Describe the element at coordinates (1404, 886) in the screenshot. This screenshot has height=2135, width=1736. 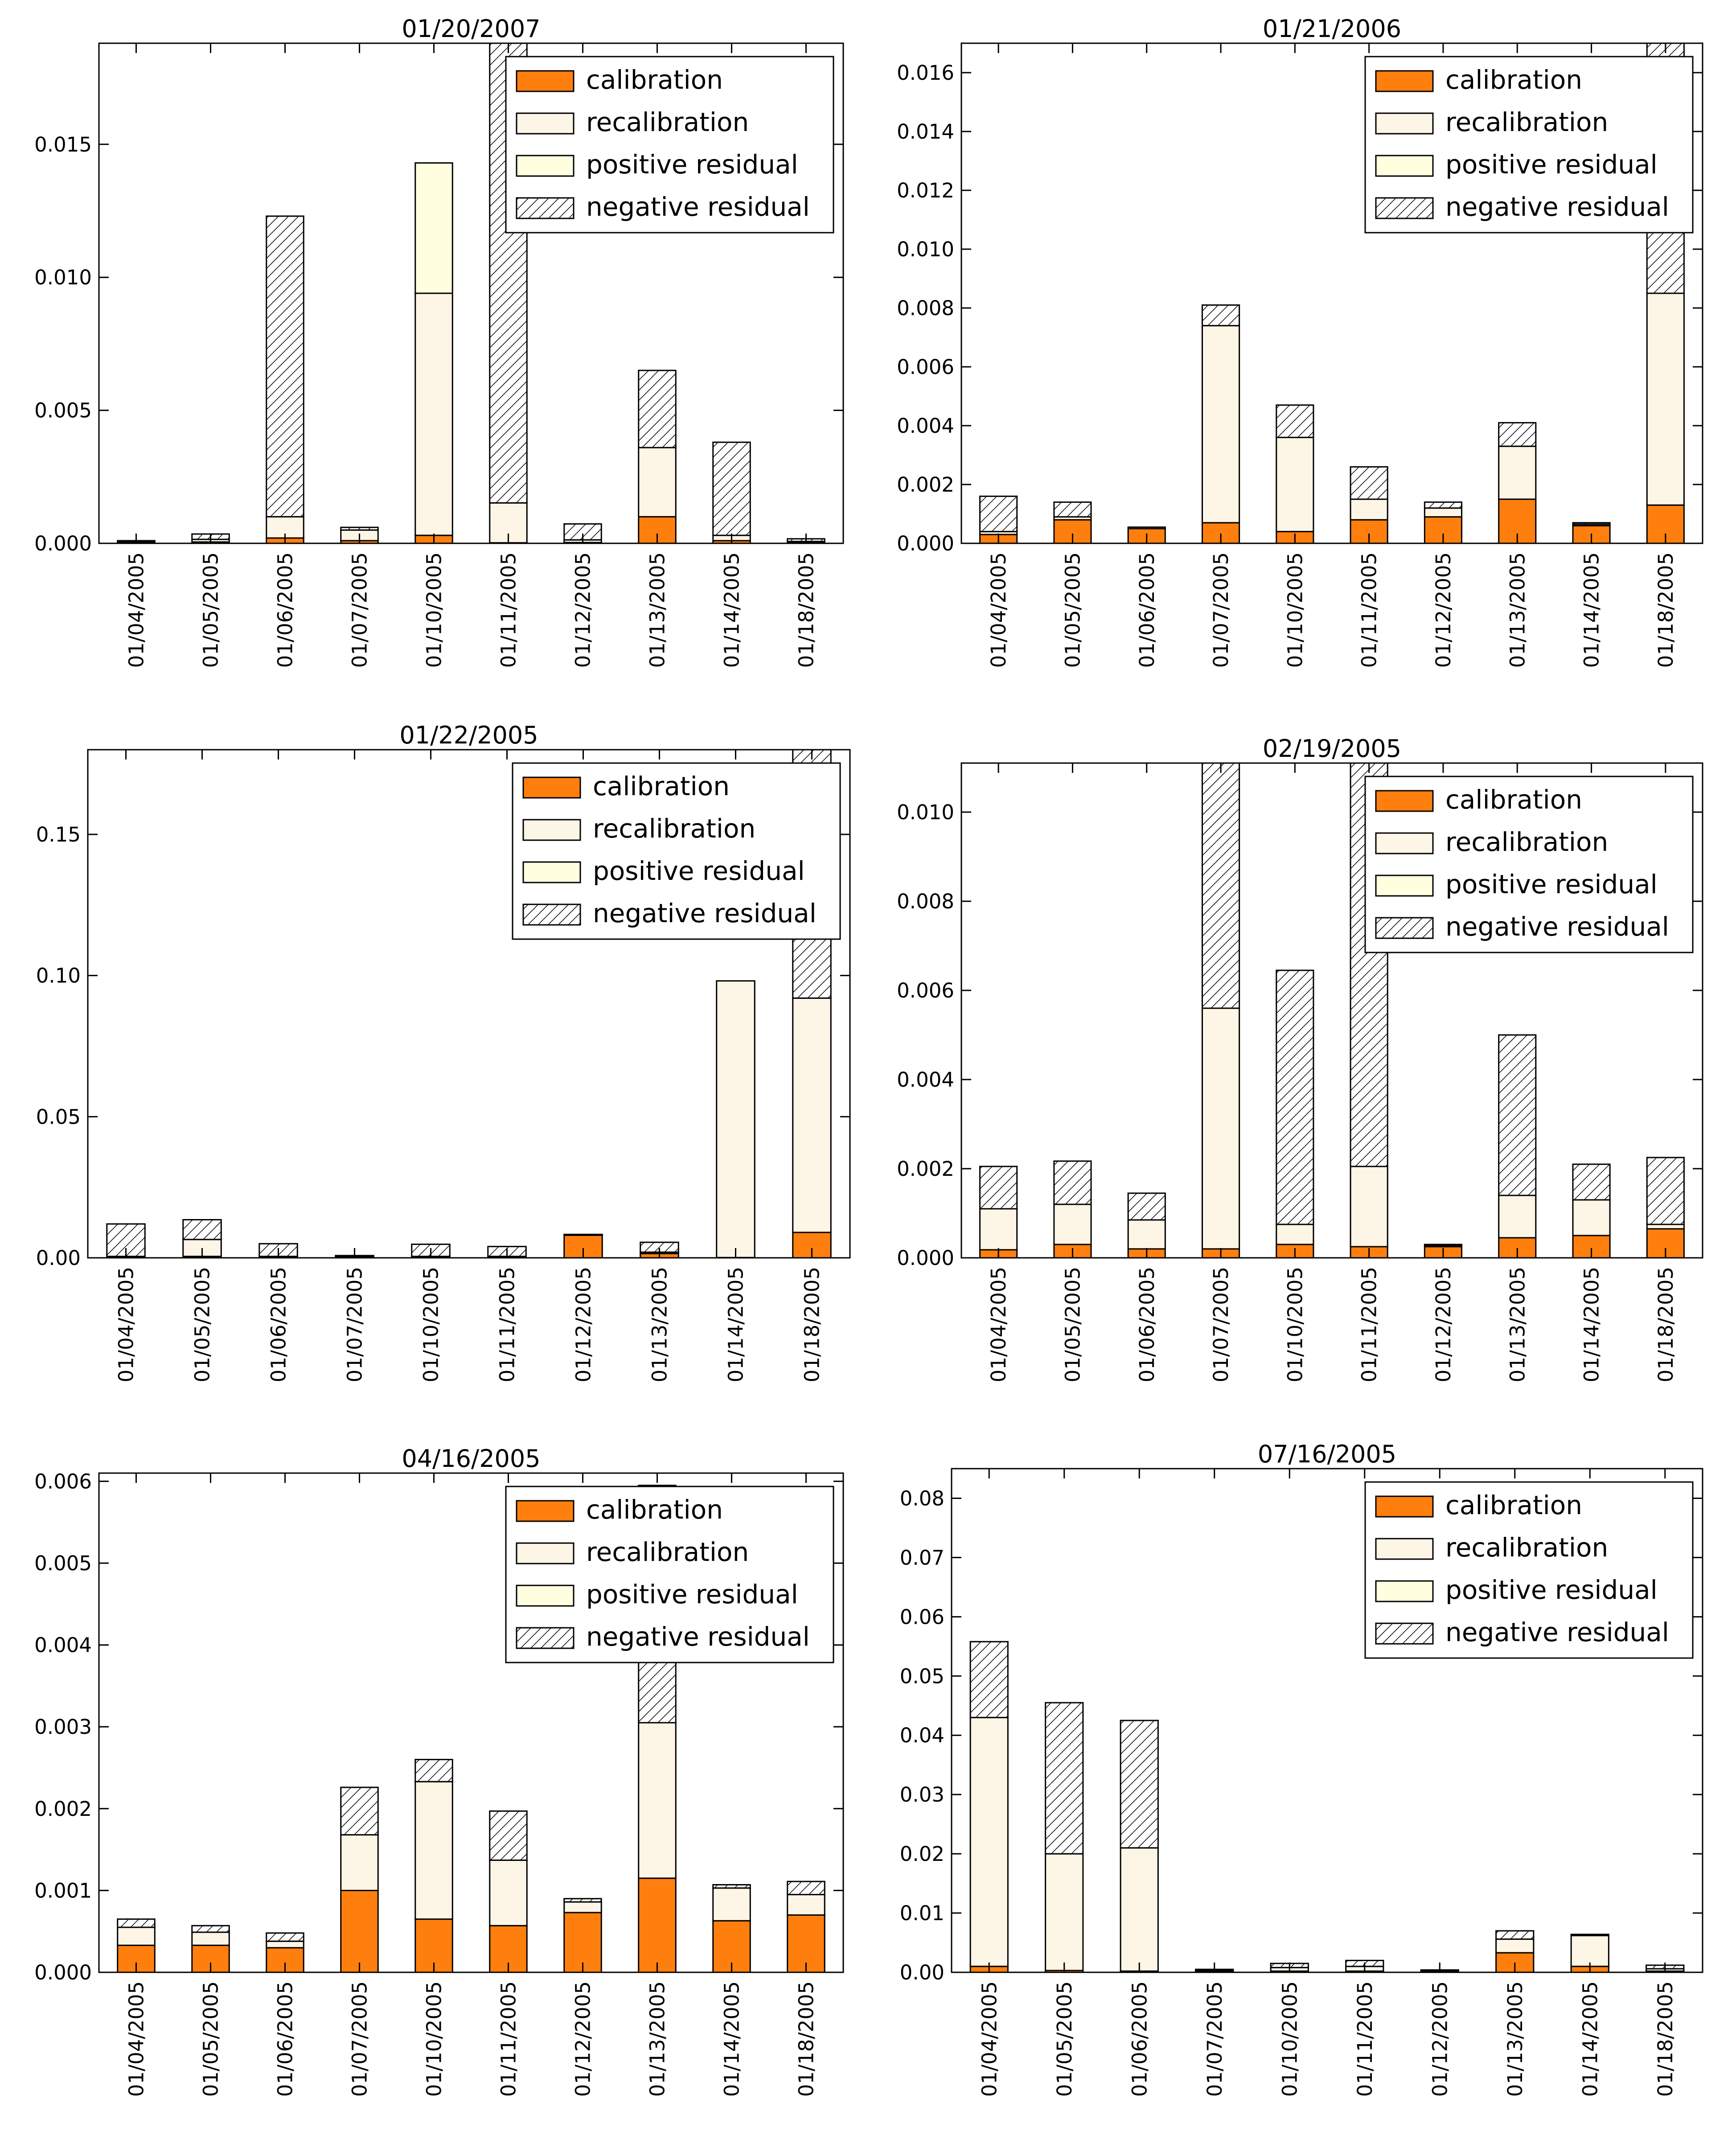
I see `legend-swatch-positive-residual` at that location.